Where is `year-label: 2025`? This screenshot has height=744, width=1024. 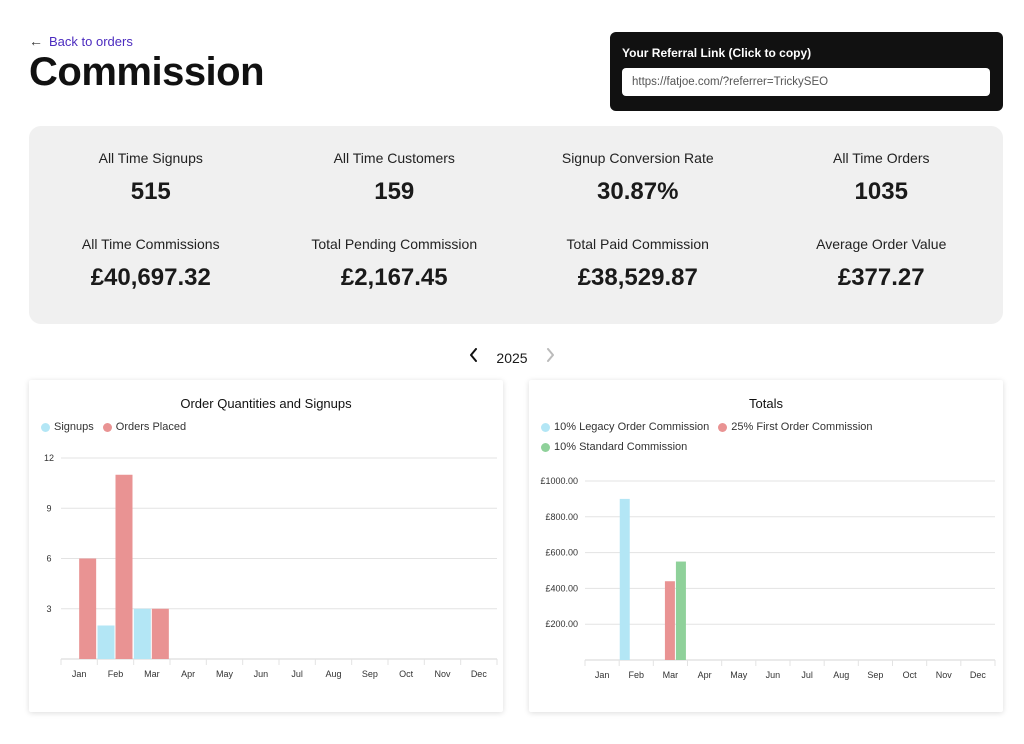 year-label: 2025 is located at coordinates (512, 357).